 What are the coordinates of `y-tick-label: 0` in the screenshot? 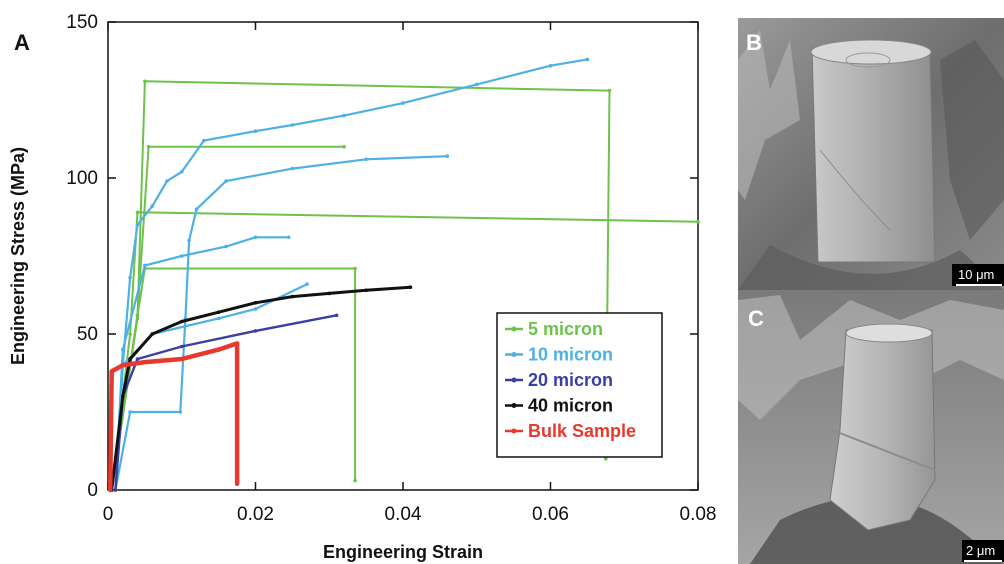 It's located at (92, 490).